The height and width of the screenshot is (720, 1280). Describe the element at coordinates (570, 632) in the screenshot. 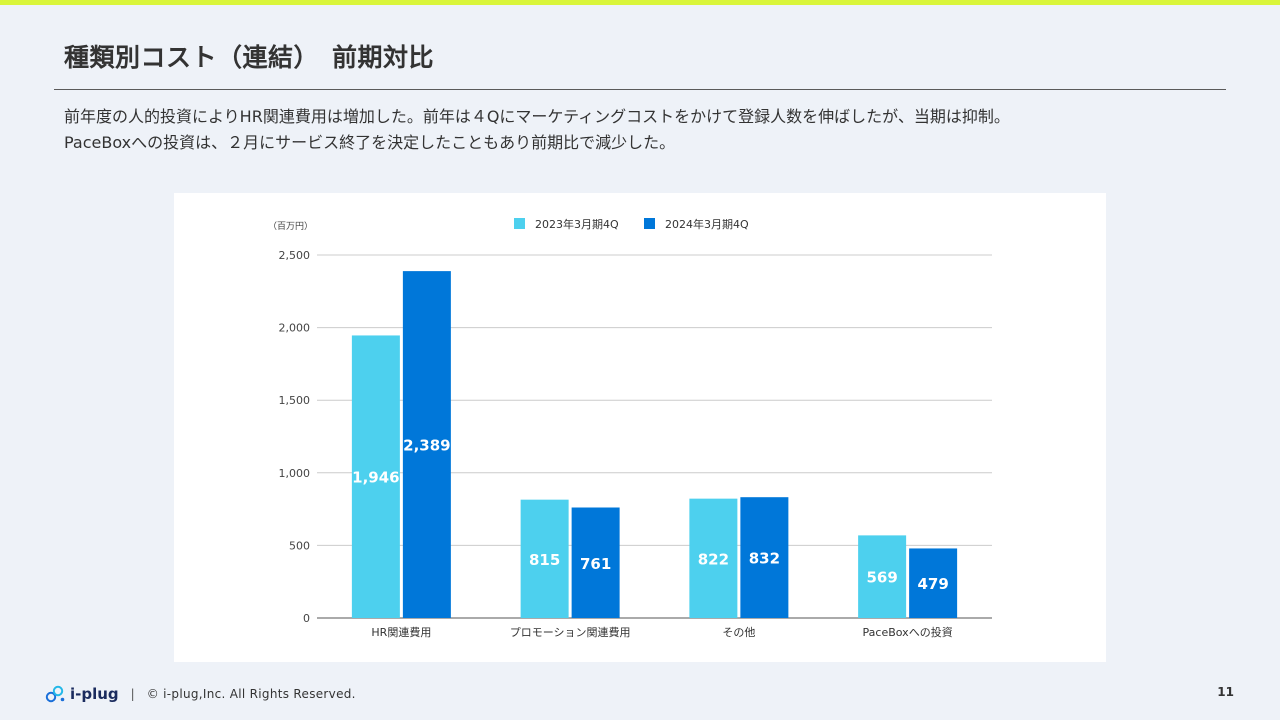

I see `x-tick-label: プロモーション関連費用` at that location.